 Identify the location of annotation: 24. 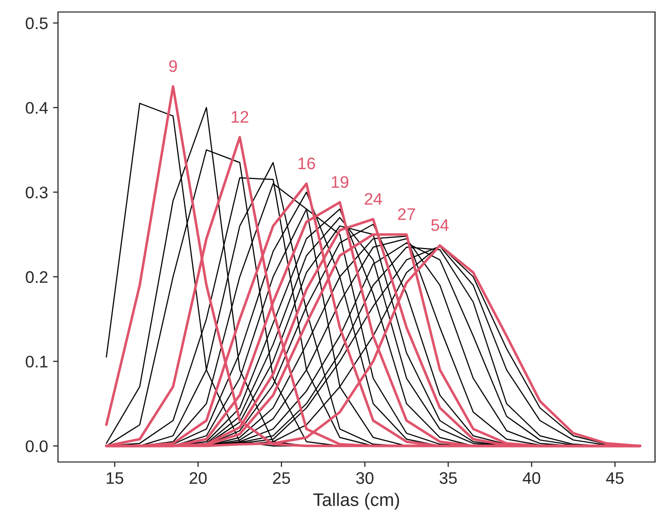
(373, 199).